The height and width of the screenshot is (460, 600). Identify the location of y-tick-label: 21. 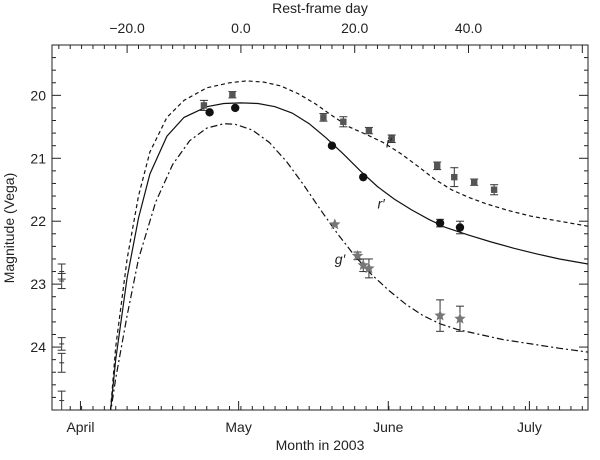
(38, 158).